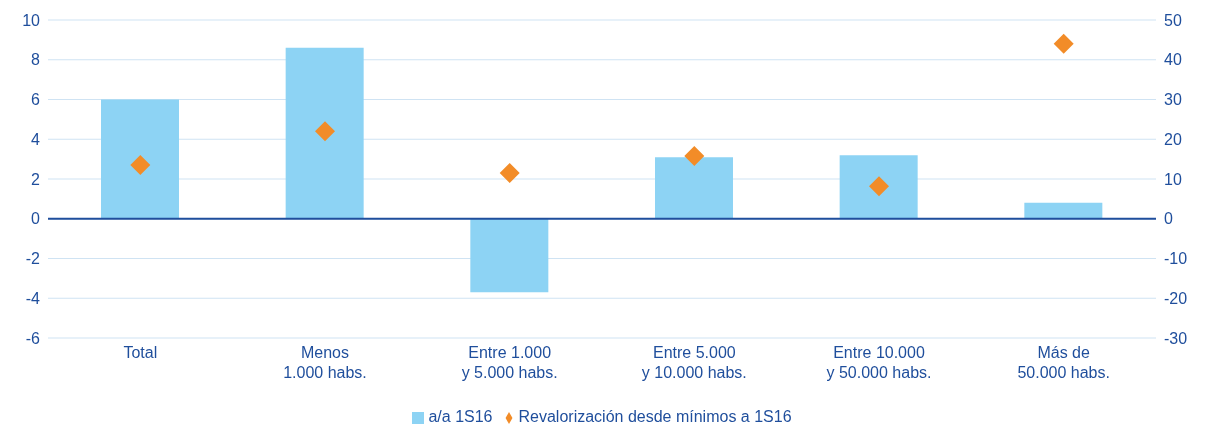  I want to click on y2-tick-label: 40, so click(1173, 60).